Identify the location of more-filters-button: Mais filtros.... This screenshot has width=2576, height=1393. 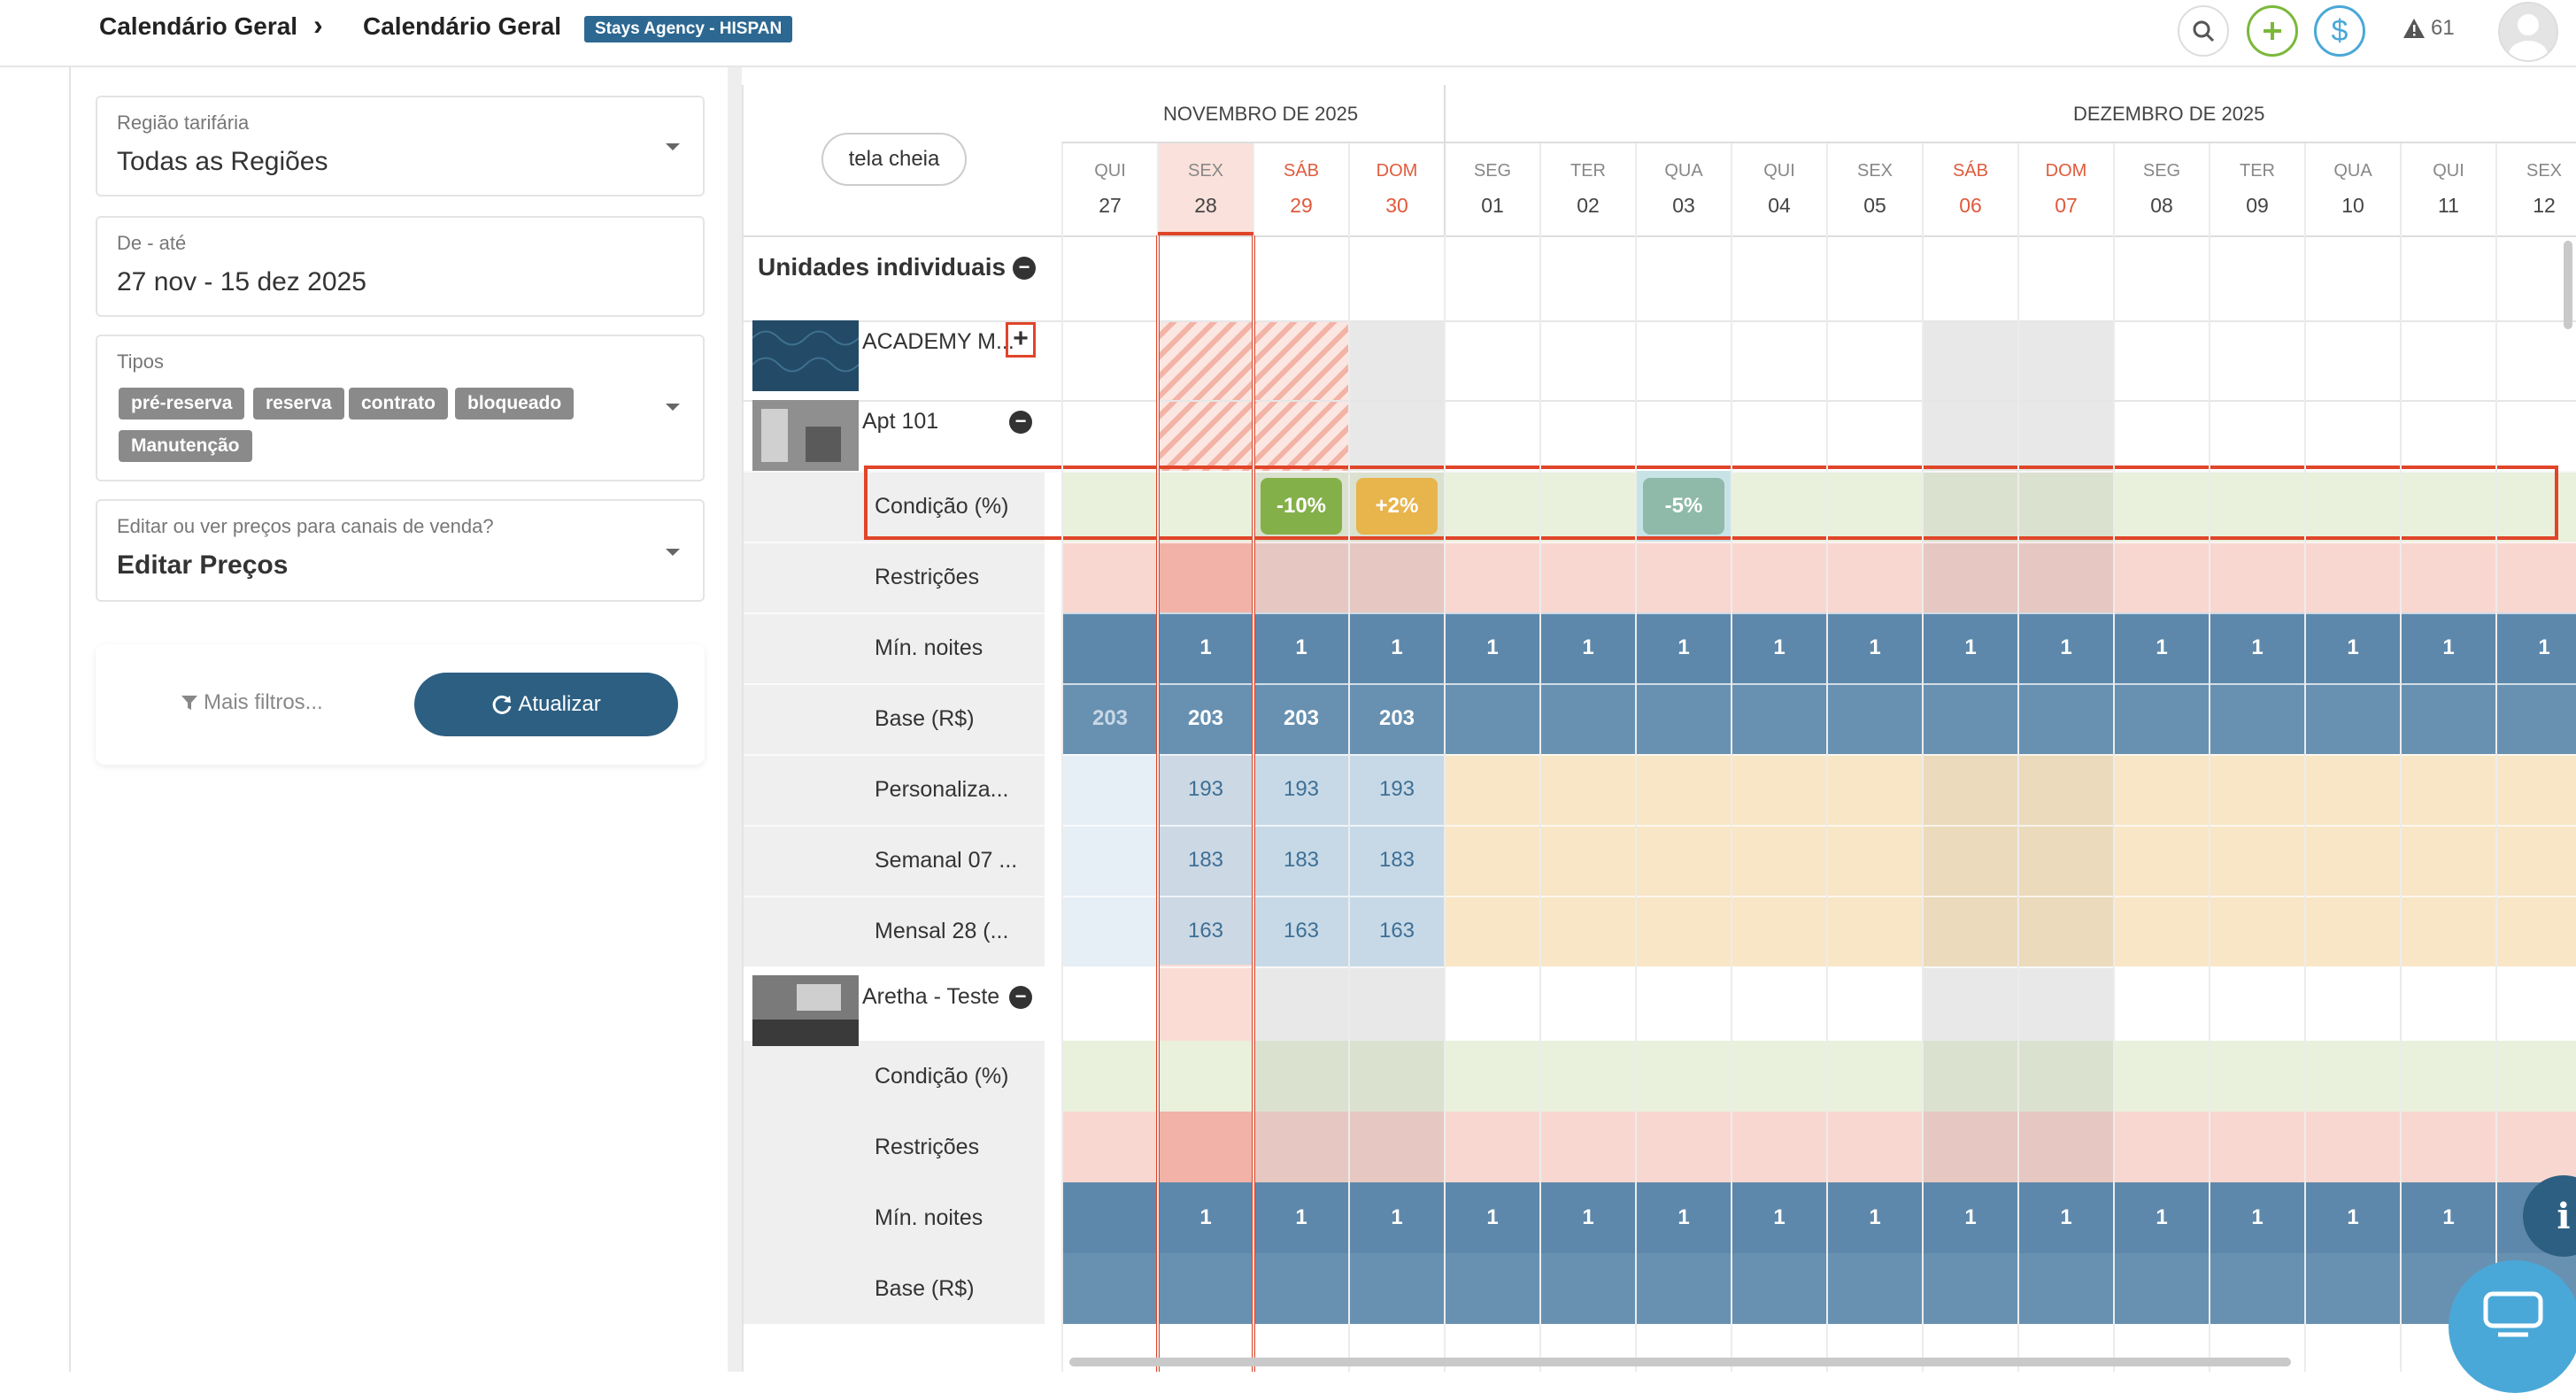
(263, 702).